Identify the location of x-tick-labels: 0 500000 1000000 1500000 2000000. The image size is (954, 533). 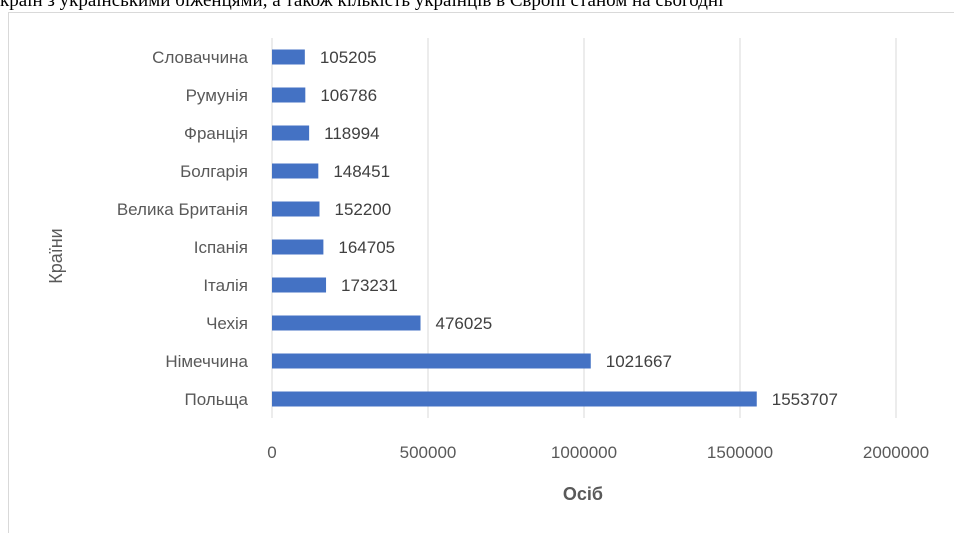
(598, 452).